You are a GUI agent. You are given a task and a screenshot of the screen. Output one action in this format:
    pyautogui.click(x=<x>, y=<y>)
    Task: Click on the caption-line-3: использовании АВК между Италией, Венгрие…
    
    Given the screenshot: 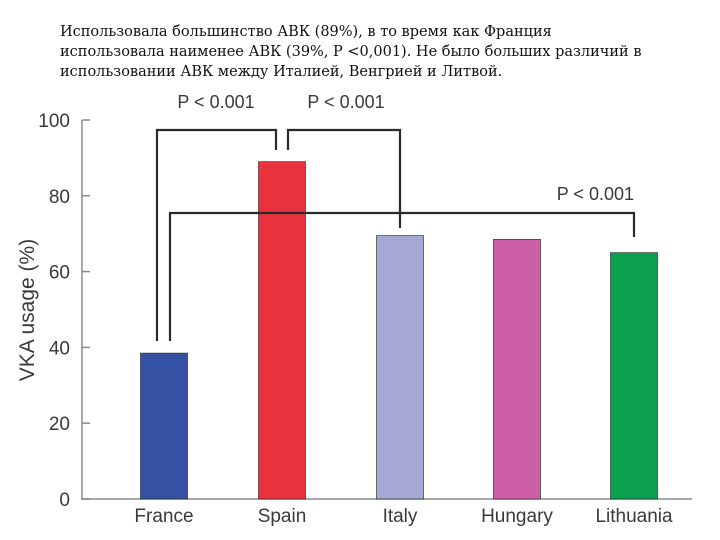 What is the action you would take?
    pyautogui.click(x=281, y=72)
    